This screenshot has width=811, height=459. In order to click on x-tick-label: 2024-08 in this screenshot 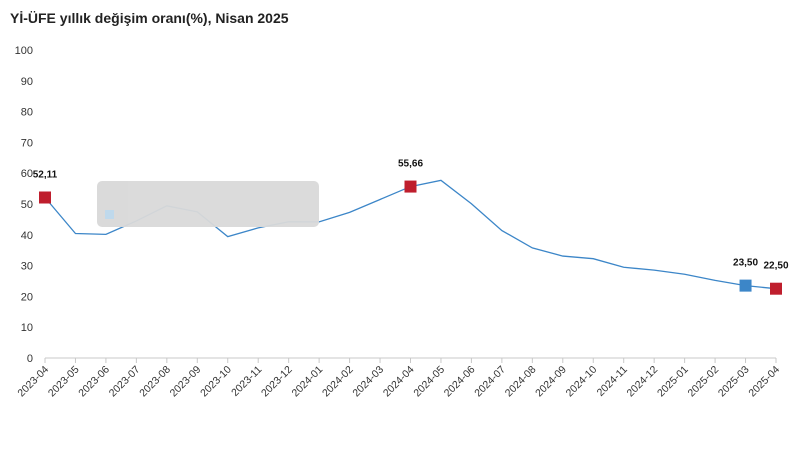, I will do `click(521, 382)`.